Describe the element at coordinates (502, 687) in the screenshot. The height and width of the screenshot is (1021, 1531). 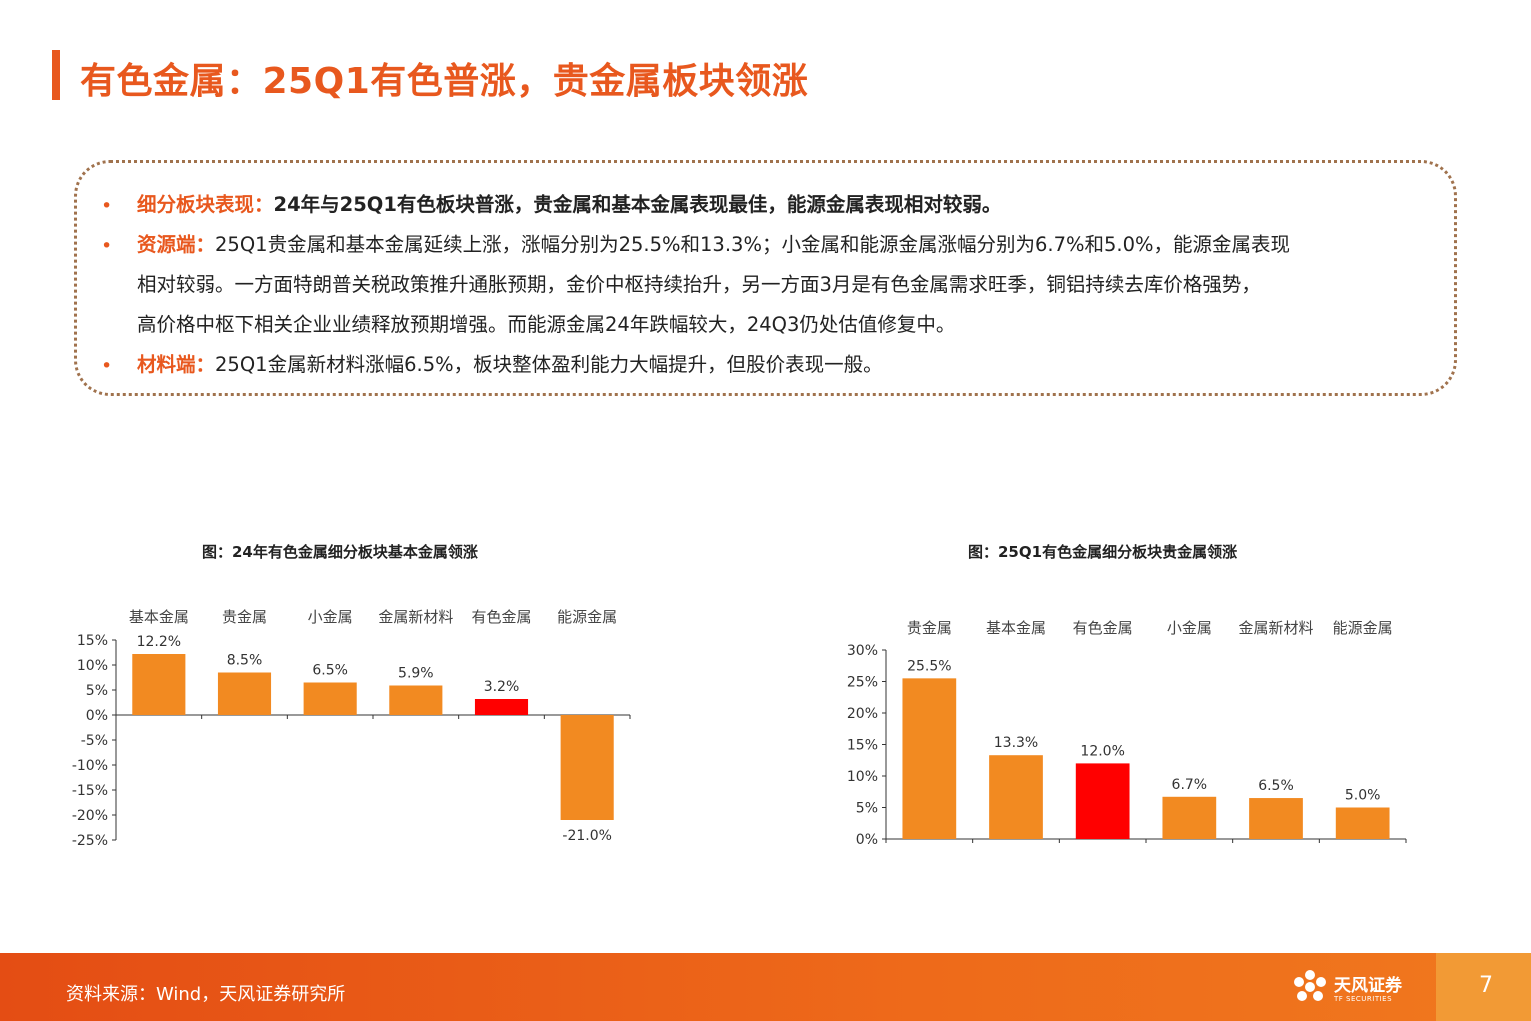
I see `data-label: 3.2%` at that location.